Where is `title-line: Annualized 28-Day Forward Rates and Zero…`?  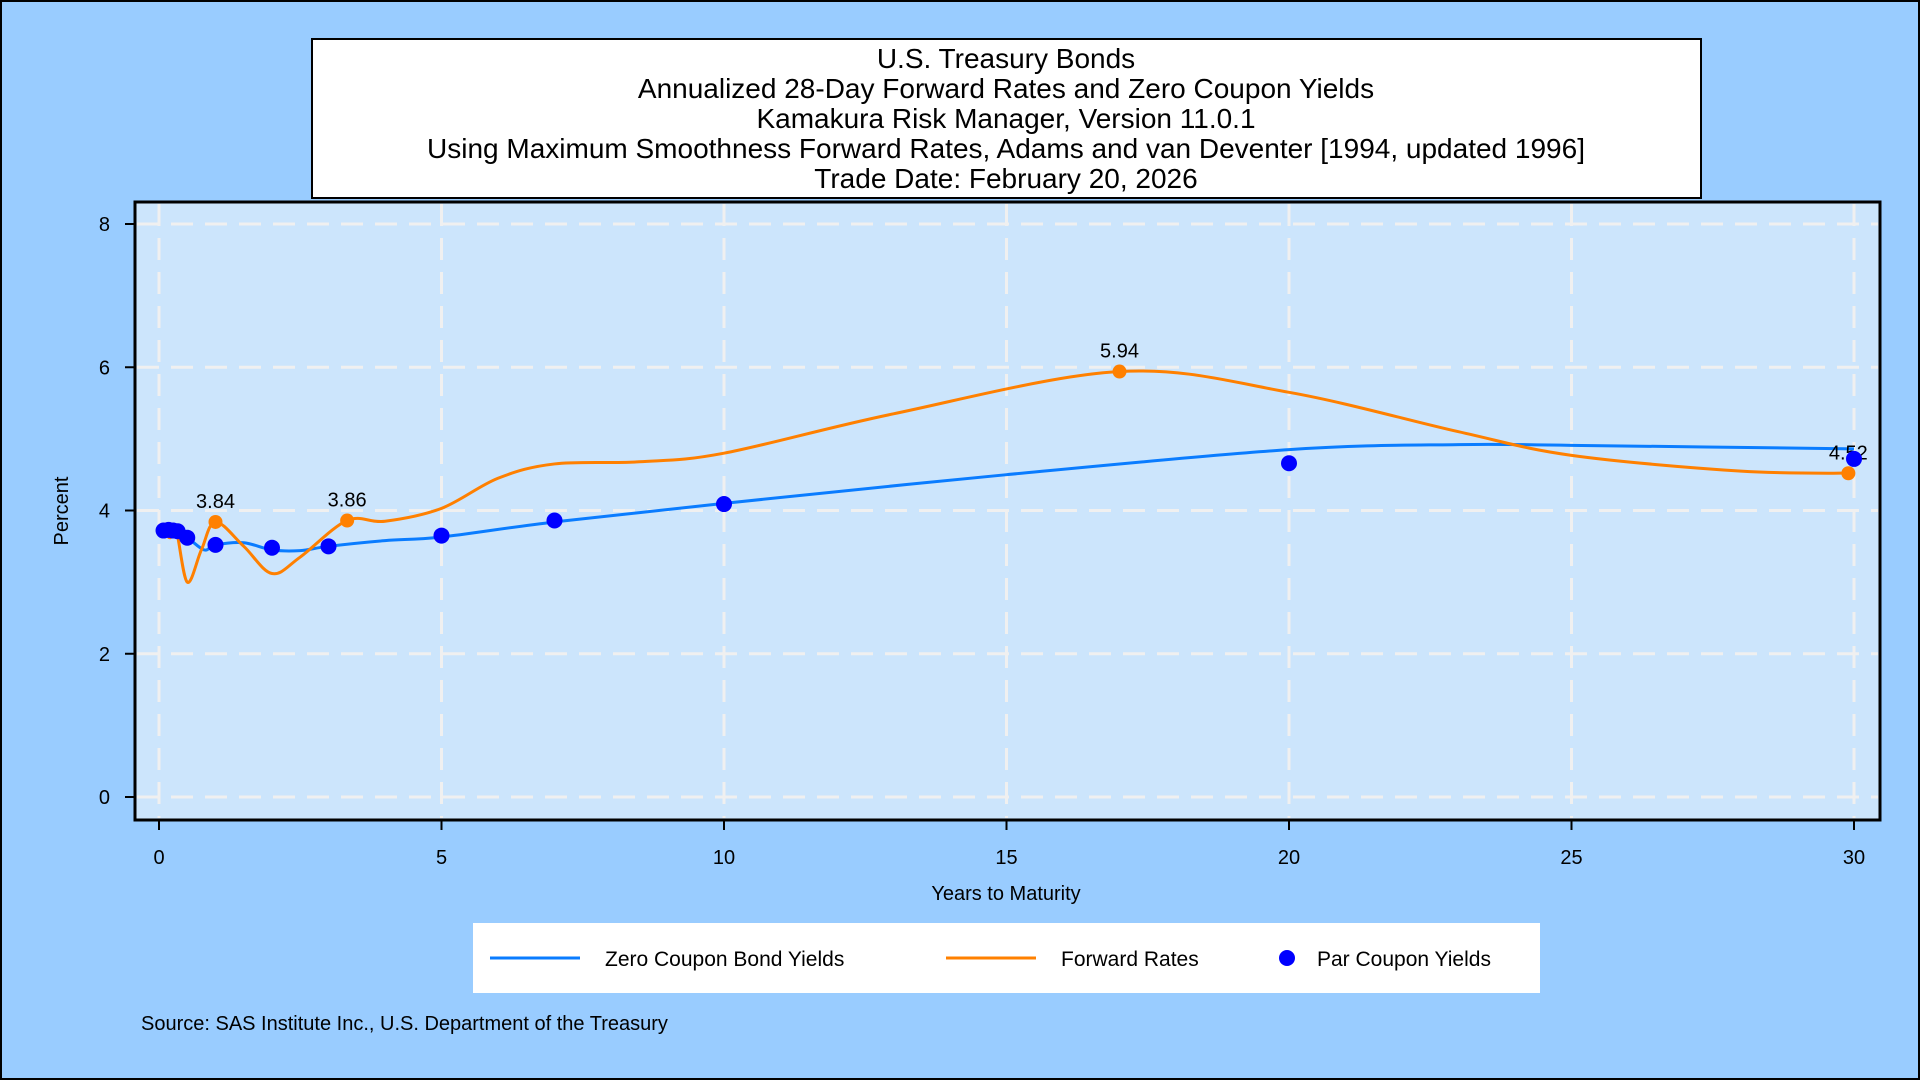
title-line: Annualized 28-Day Forward Rates and Zero… is located at coordinates (1006, 88).